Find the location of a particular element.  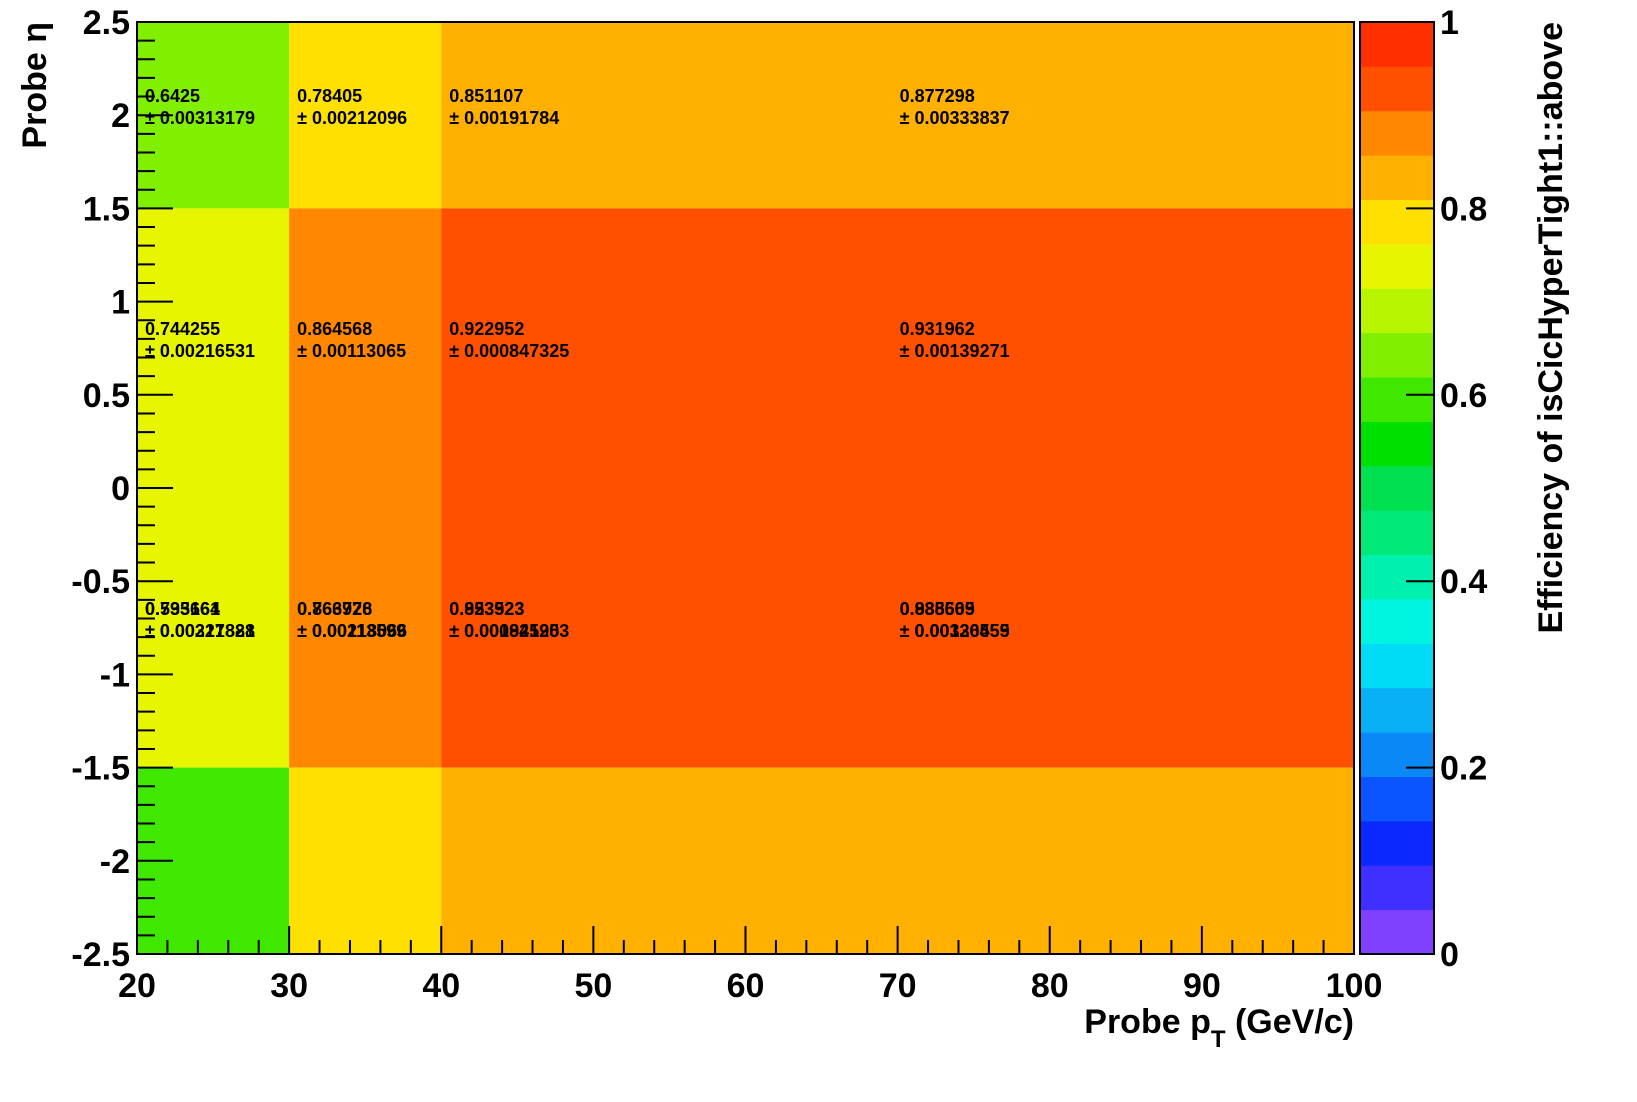

cell-error-label: ± 0.000845903 is located at coordinates (509, 631).